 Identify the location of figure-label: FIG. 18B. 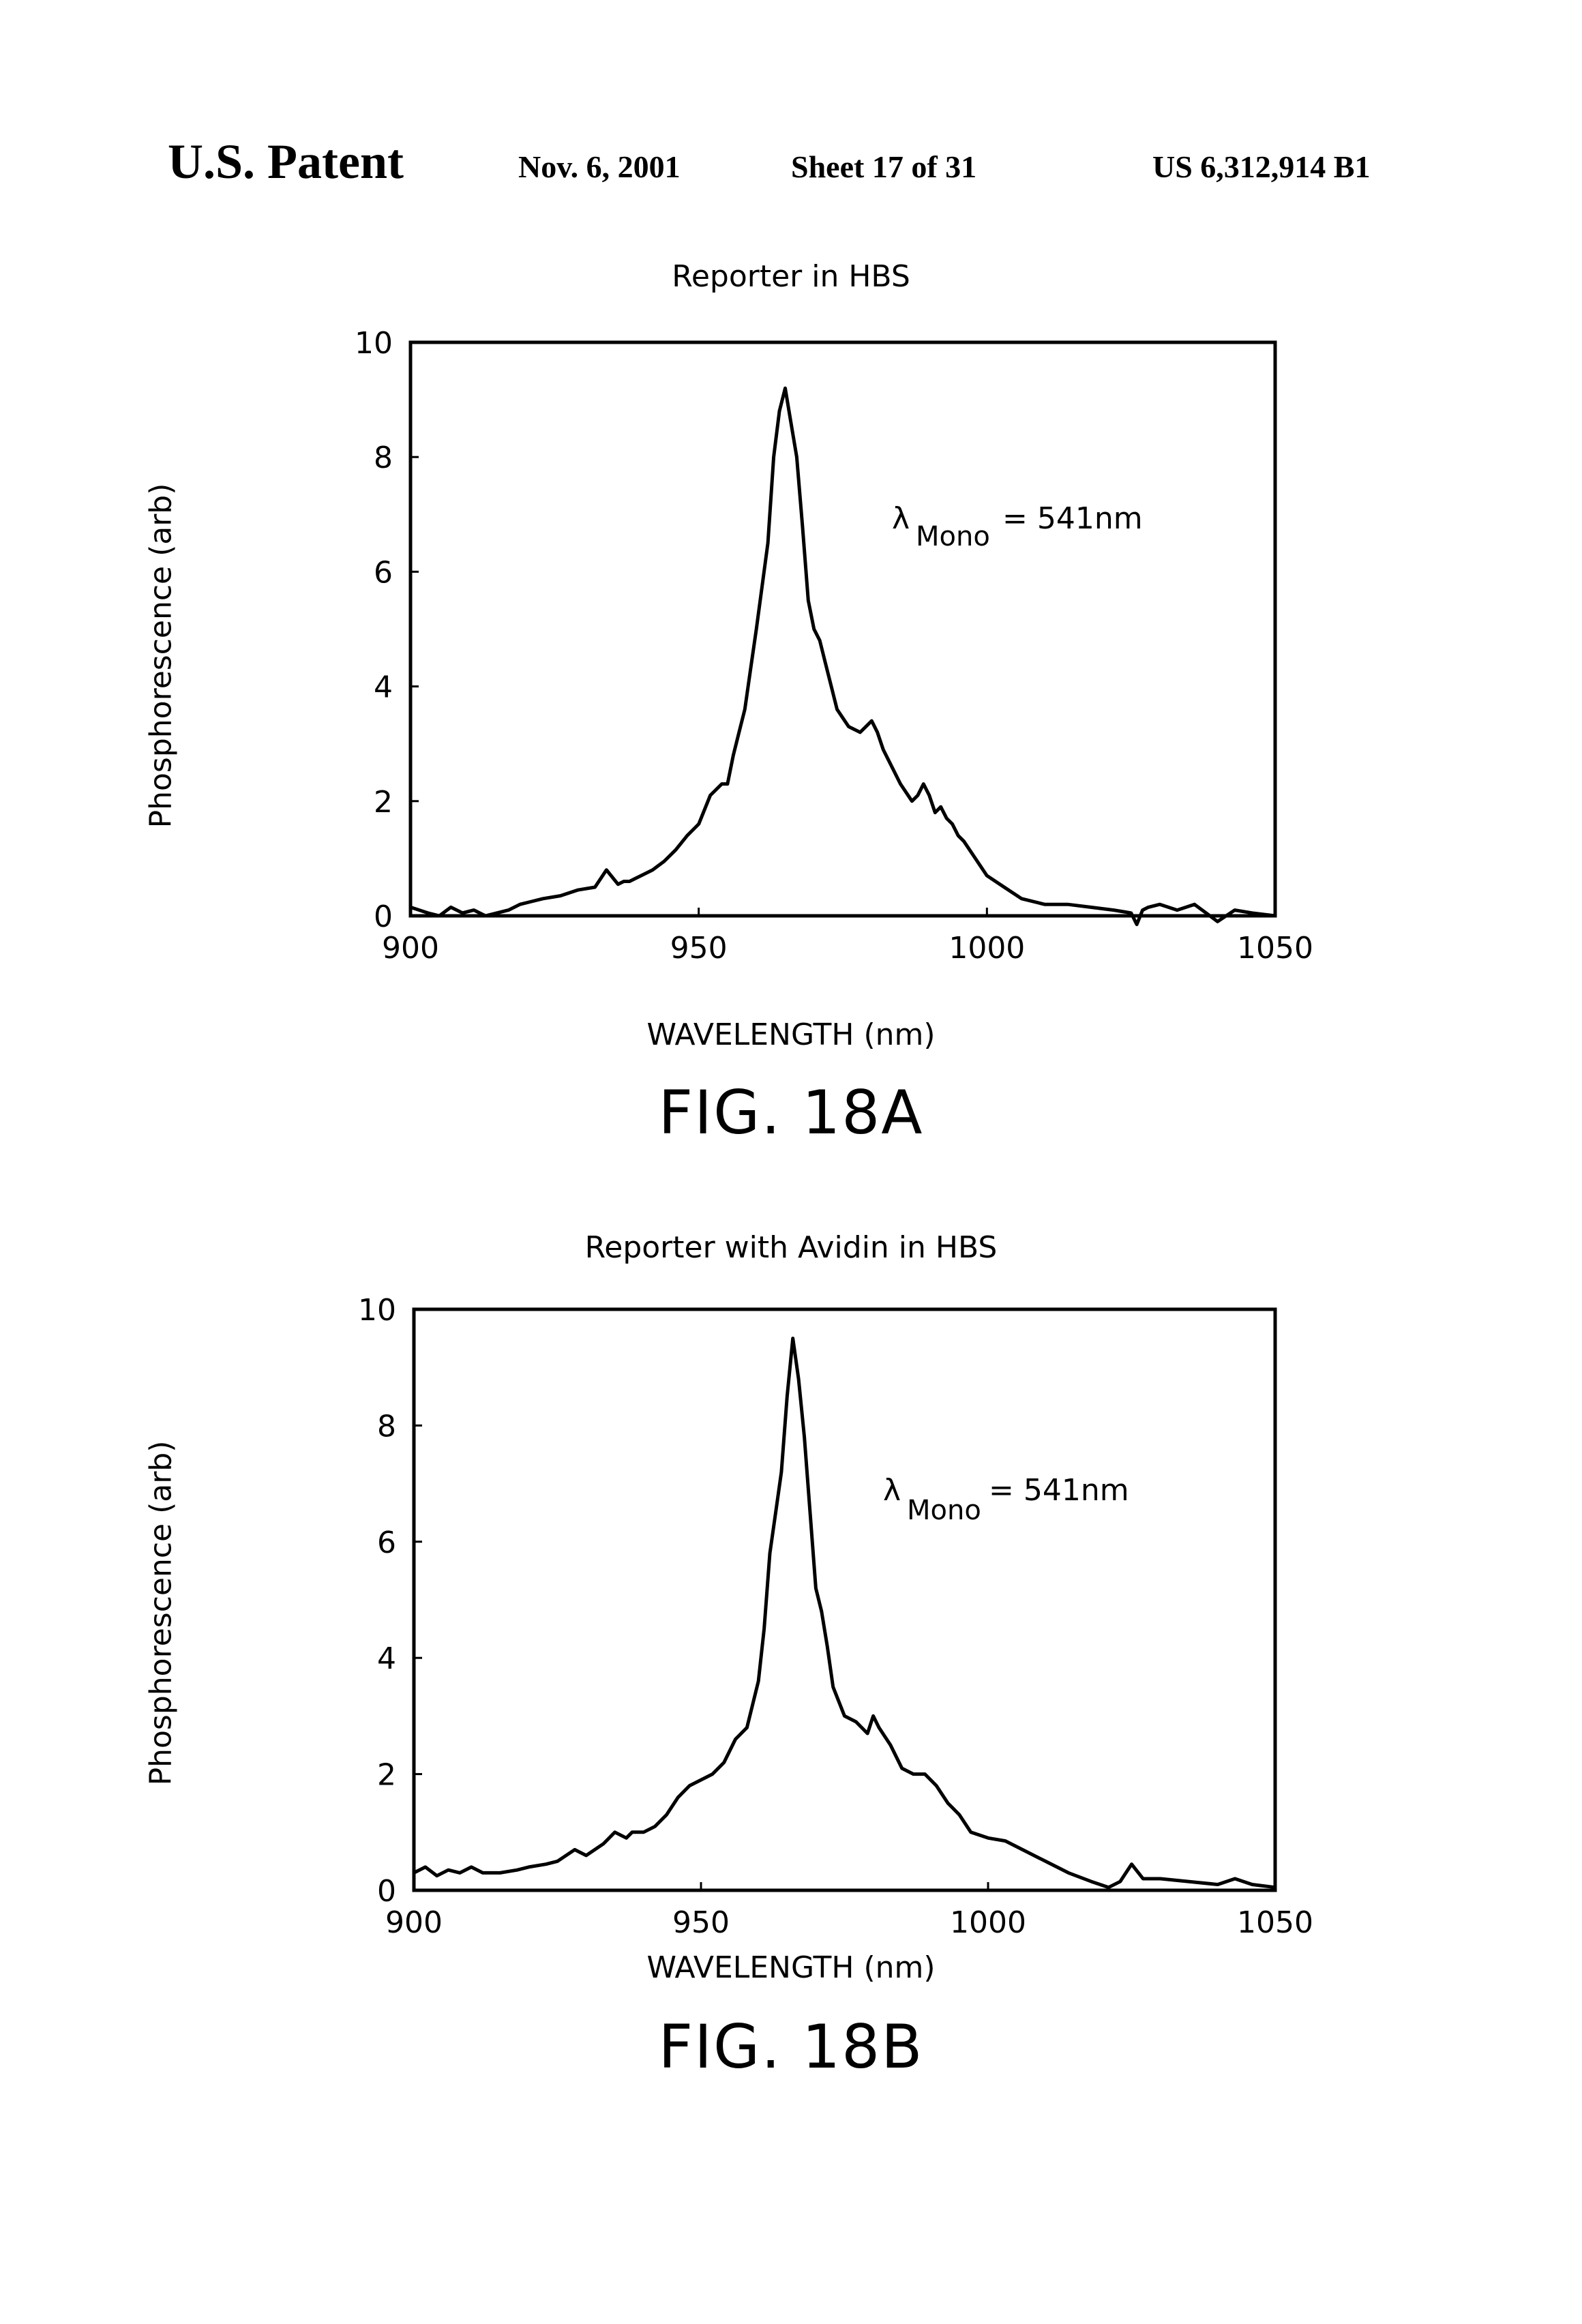
(791, 2047).